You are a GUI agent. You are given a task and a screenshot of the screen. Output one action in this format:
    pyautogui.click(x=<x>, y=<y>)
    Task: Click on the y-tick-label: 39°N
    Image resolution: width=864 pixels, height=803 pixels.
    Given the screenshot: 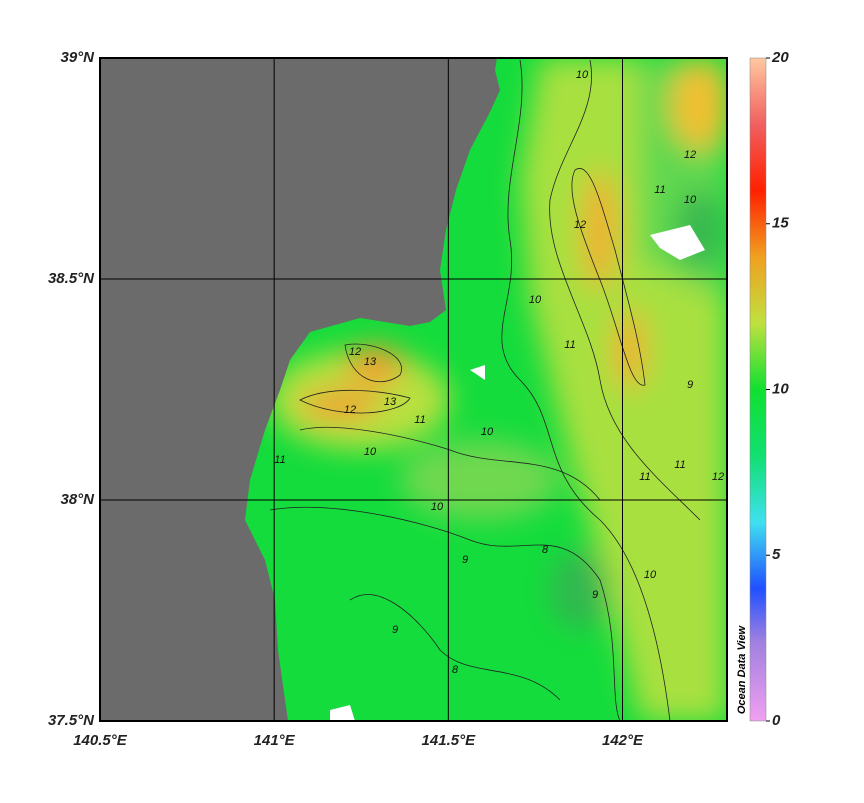 What is the action you would take?
    pyautogui.click(x=77, y=57)
    